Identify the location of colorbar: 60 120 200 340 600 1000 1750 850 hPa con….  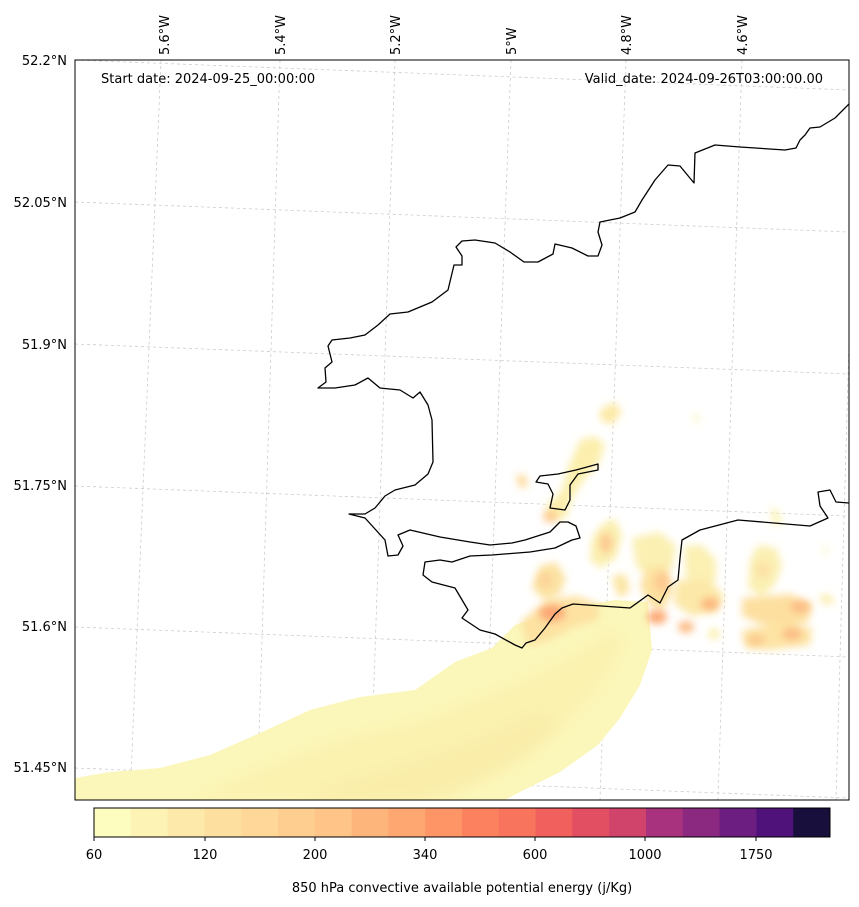
(458, 851).